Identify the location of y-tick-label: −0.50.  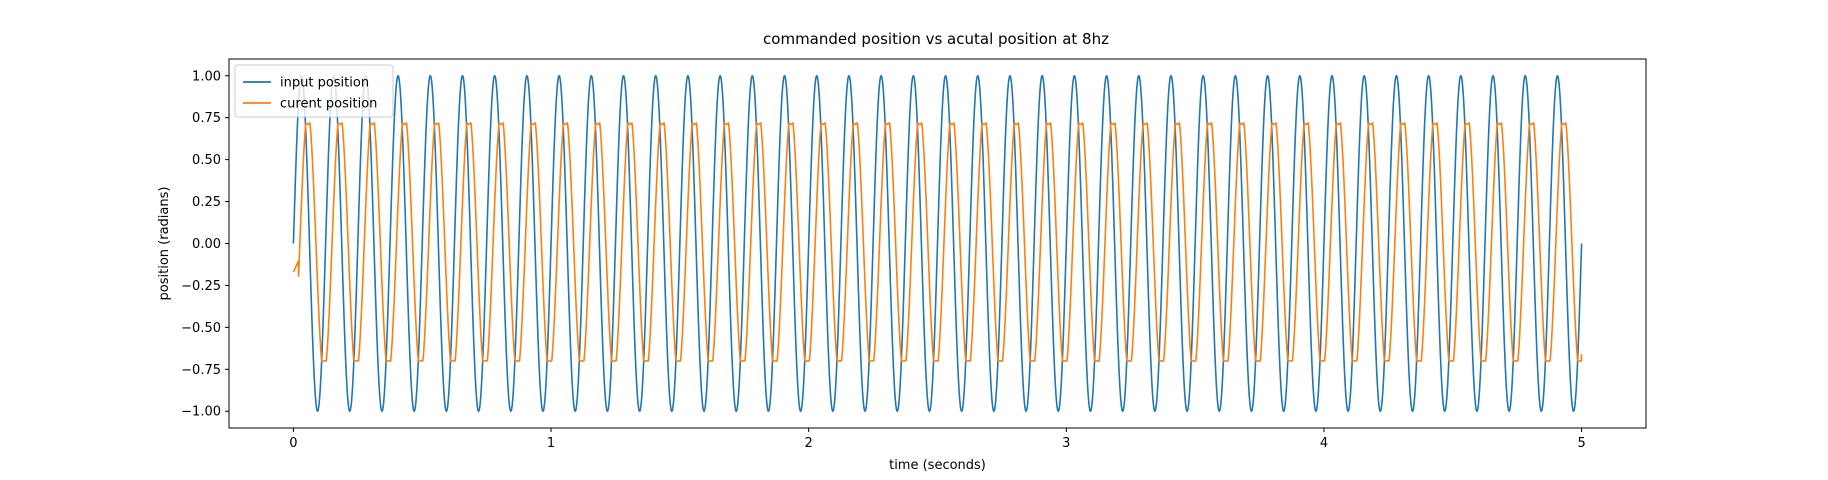
(201, 328).